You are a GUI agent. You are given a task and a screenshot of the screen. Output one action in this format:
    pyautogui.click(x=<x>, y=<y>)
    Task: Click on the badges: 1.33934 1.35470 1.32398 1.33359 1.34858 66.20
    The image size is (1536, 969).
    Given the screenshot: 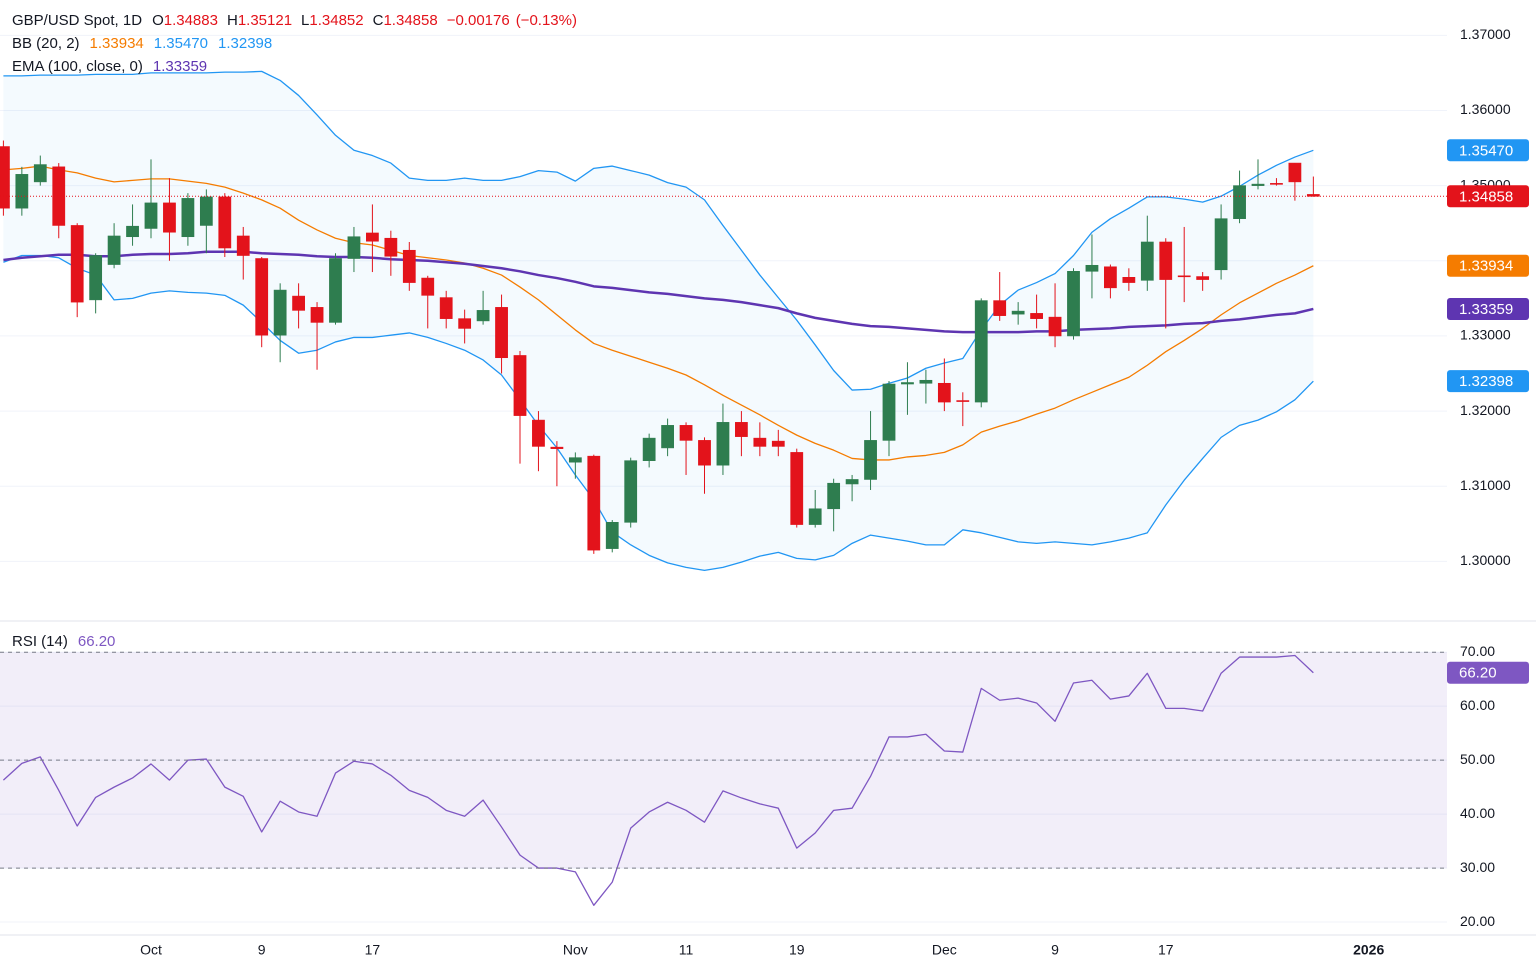 What is the action you would take?
    pyautogui.click(x=1488, y=411)
    